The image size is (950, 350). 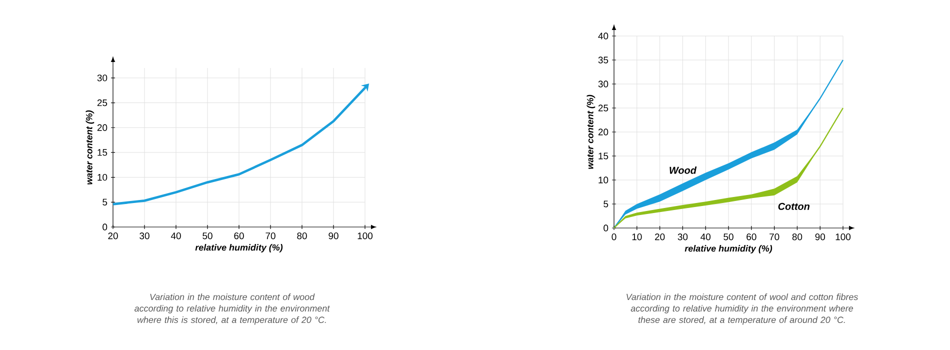 I want to click on x-tick-label: 10, so click(x=637, y=237).